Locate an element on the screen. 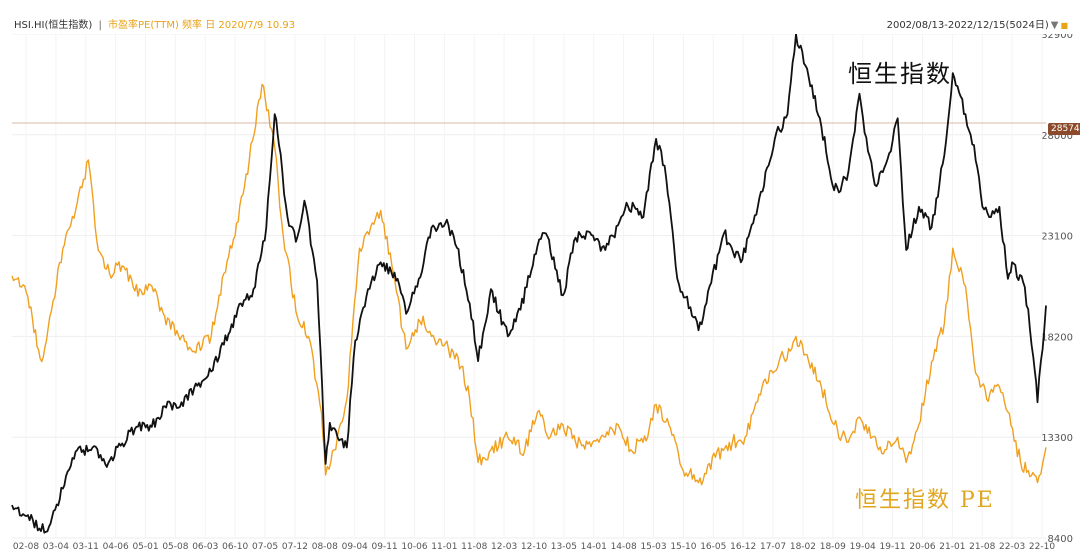 Image resolution: width=1080 pixels, height=552 pixels. x-tick-label: 09-11 is located at coordinates (385, 547).